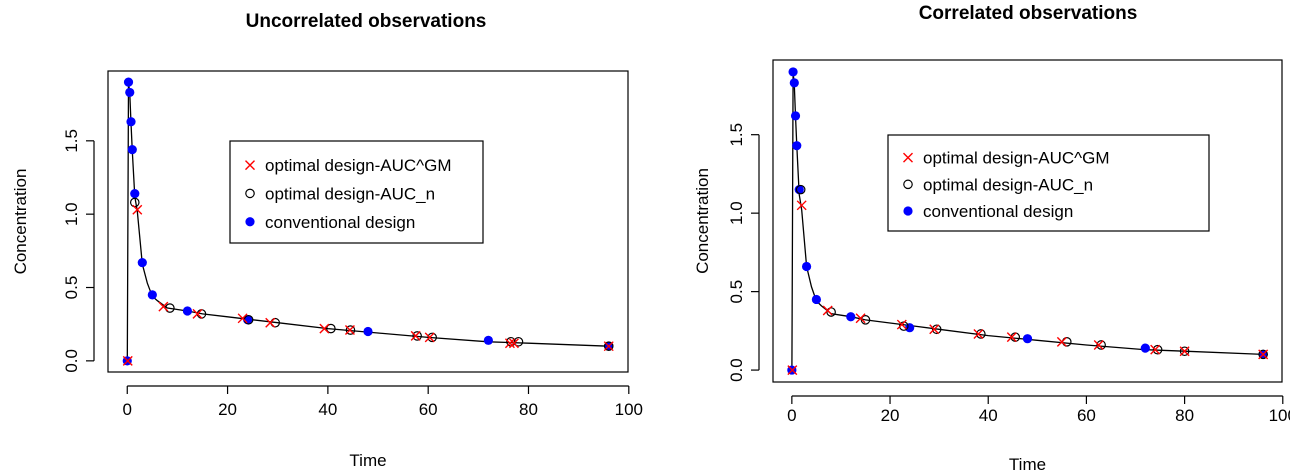 The height and width of the screenshot is (474, 1290). Describe the element at coordinates (1028, 13) in the screenshot. I see `chart-title: Correlated observations` at that location.